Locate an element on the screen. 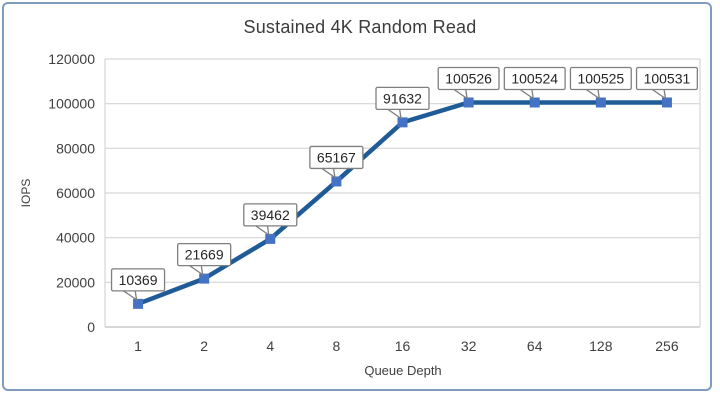 This screenshot has height=402, width=720. y-tick-label: 120000 is located at coordinates (71, 59).